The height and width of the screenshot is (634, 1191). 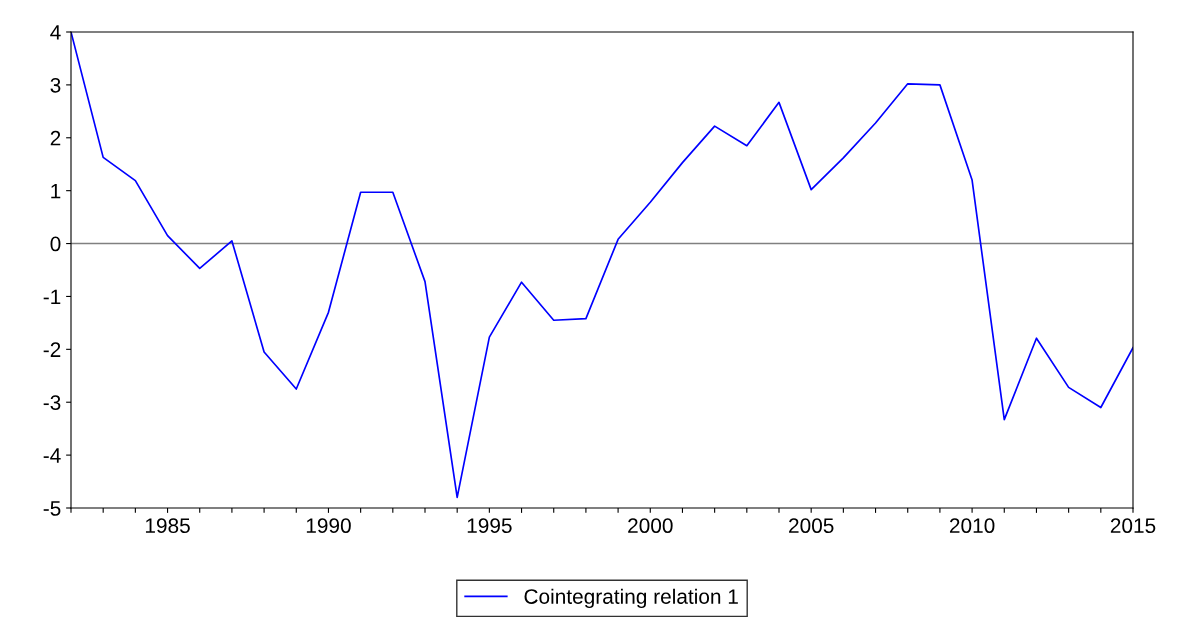 What do you see at coordinates (972, 526) in the screenshot?
I see `x-tick-label: 2010` at bounding box center [972, 526].